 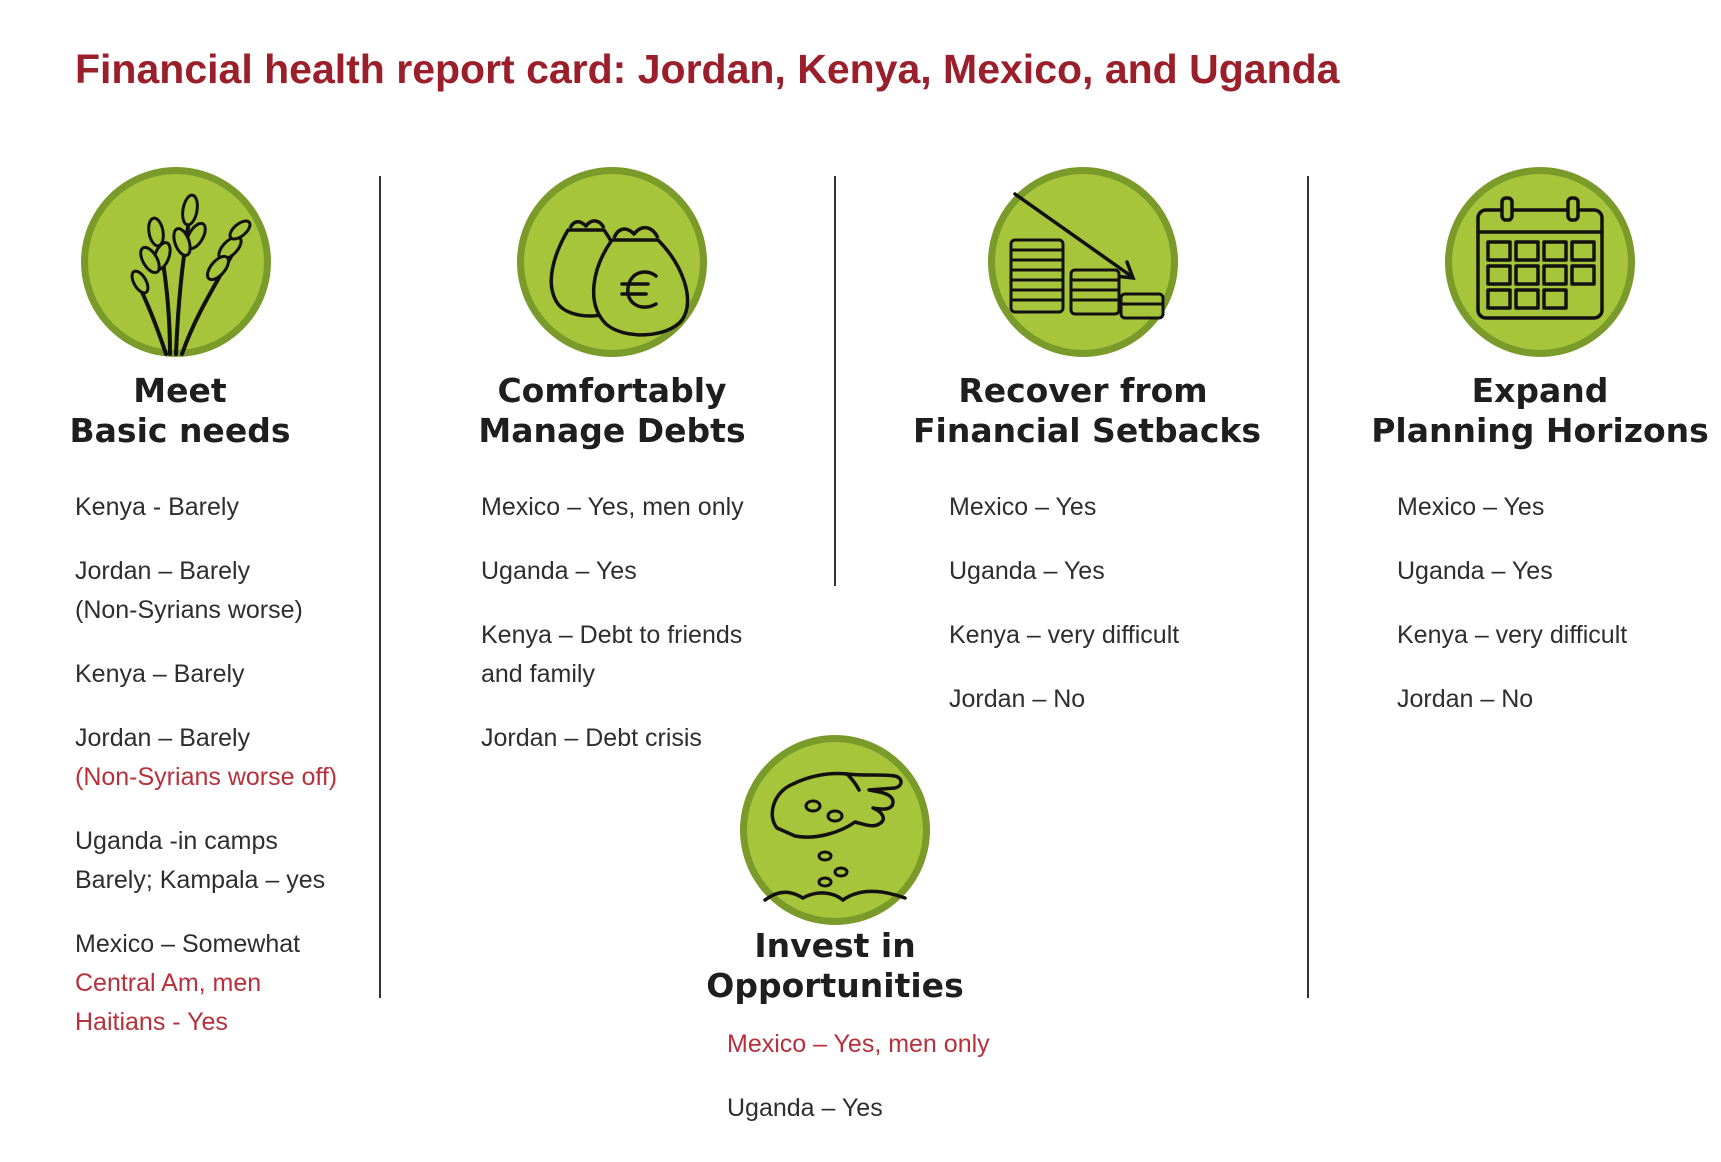 I want to click on list-item: Kenya – Debt to friends and family, so click(x=612, y=654).